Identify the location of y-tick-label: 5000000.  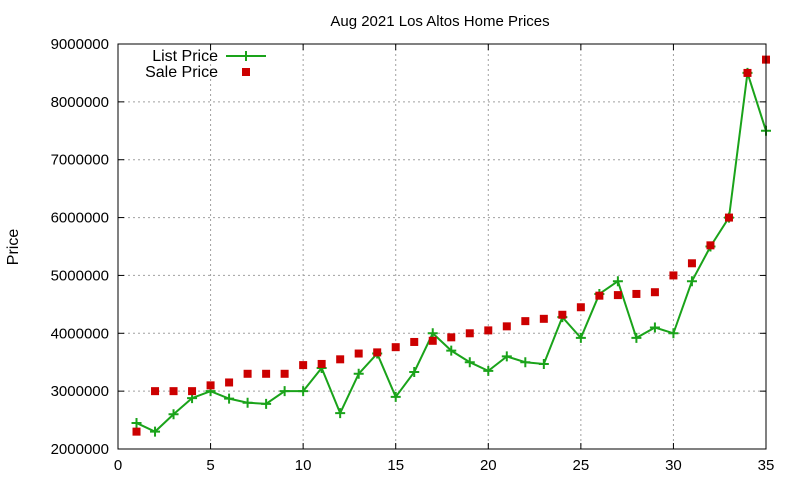
(80, 275).